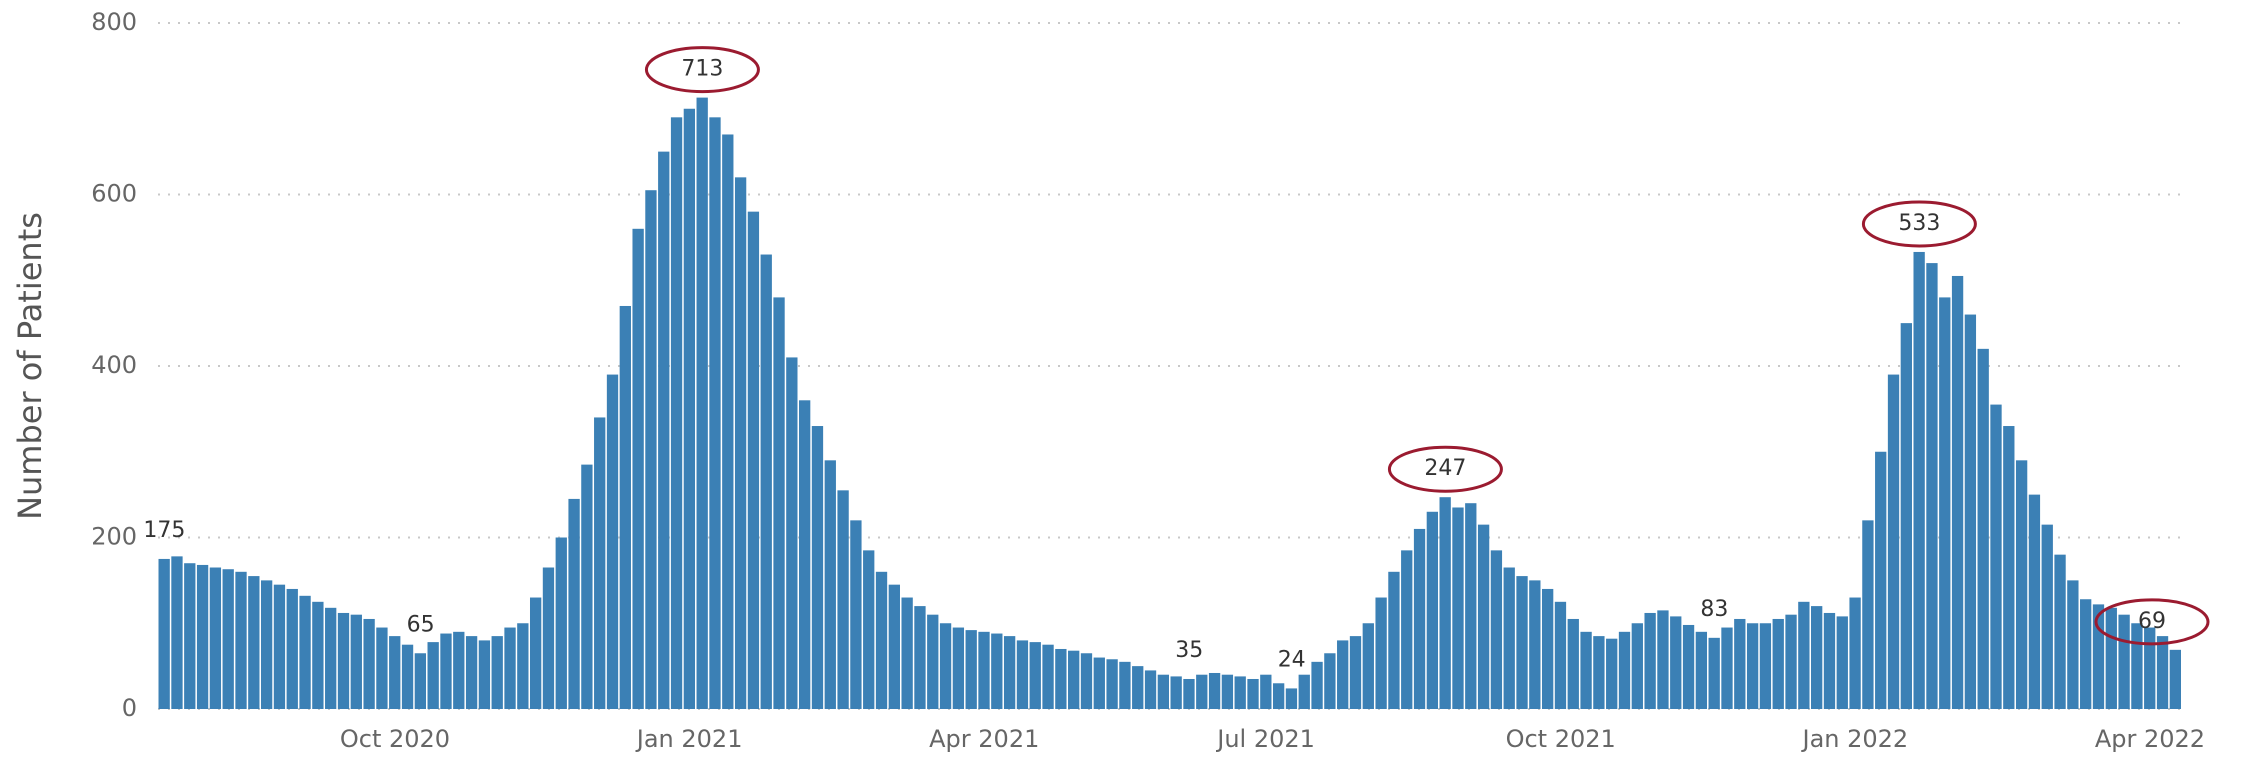 This screenshot has width=2254, height=757. What do you see at coordinates (395, 739) in the screenshot?
I see `x-tick-label: Oct 2020` at bounding box center [395, 739].